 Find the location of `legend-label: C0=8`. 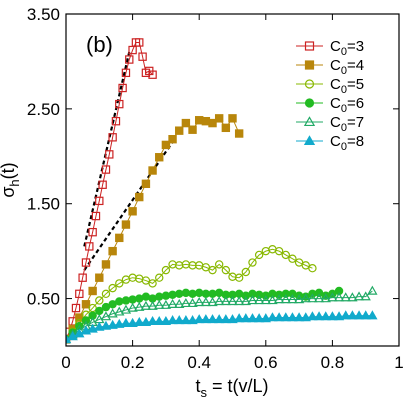

legend-label: C0=8 is located at coordinates (347, 143).